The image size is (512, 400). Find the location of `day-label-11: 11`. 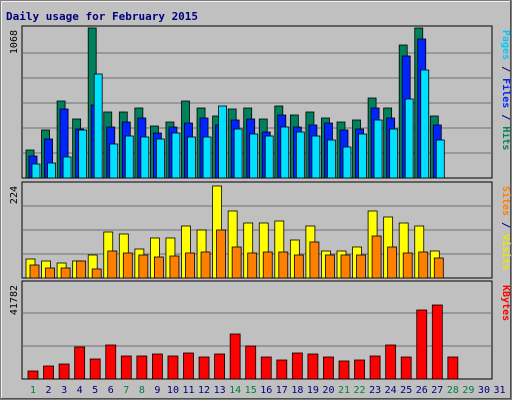

day-label-11: 11 is located at coordinates (188, 390).